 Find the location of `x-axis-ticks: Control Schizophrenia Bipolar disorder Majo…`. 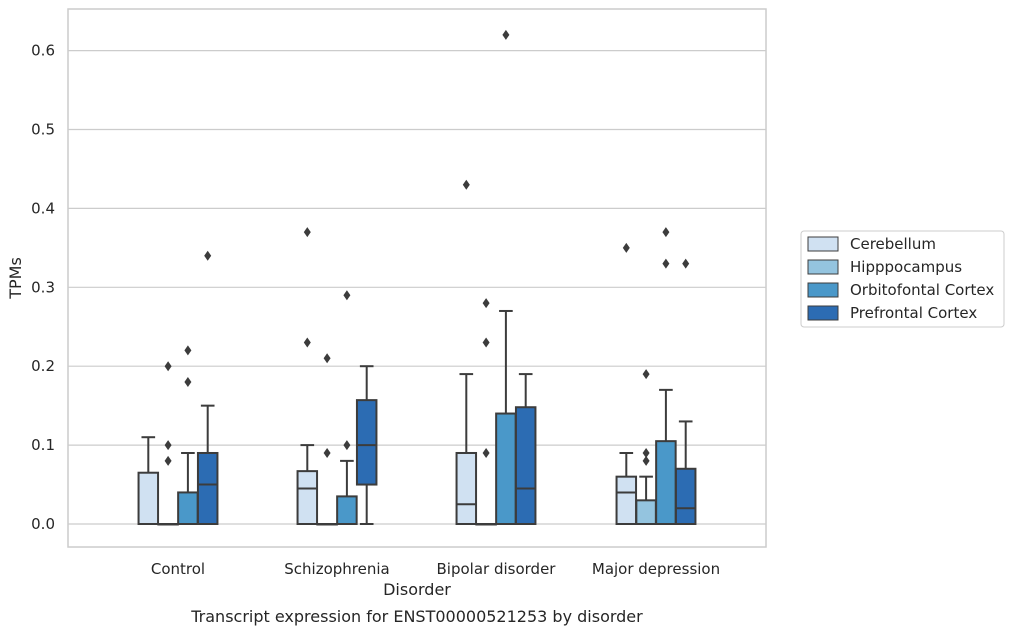

x-axis-ticks: Control Schizophrenia Bipolar disorder Majo… is located at coordinates (435, 569).